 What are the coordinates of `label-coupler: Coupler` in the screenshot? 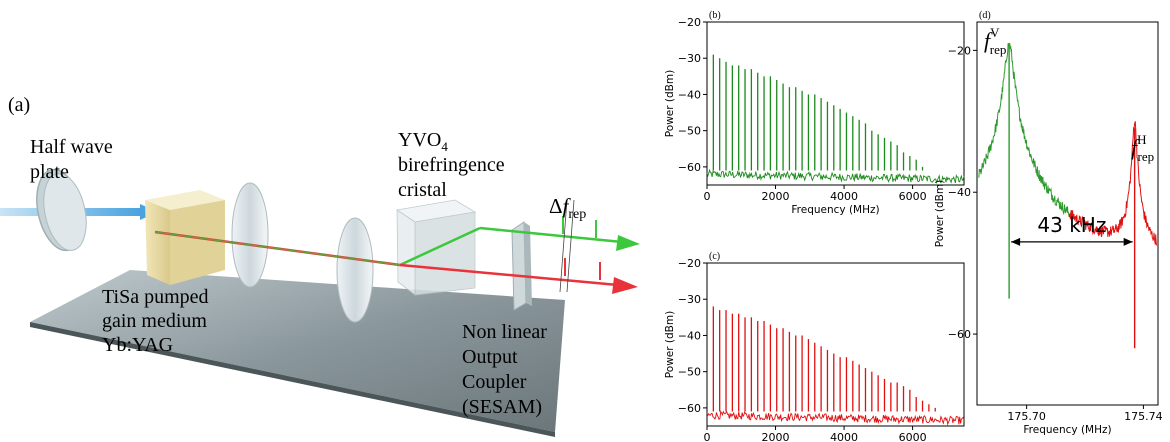 It's located at (494, 382).